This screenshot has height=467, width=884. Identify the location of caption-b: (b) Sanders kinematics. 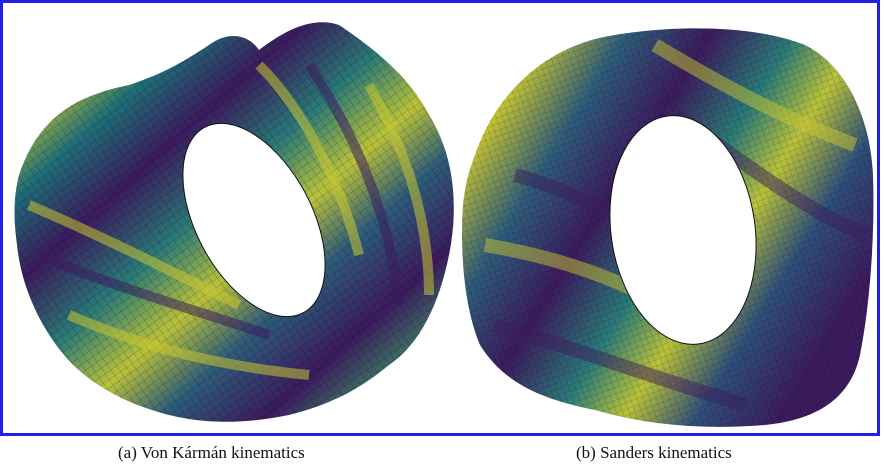
(654, 452).